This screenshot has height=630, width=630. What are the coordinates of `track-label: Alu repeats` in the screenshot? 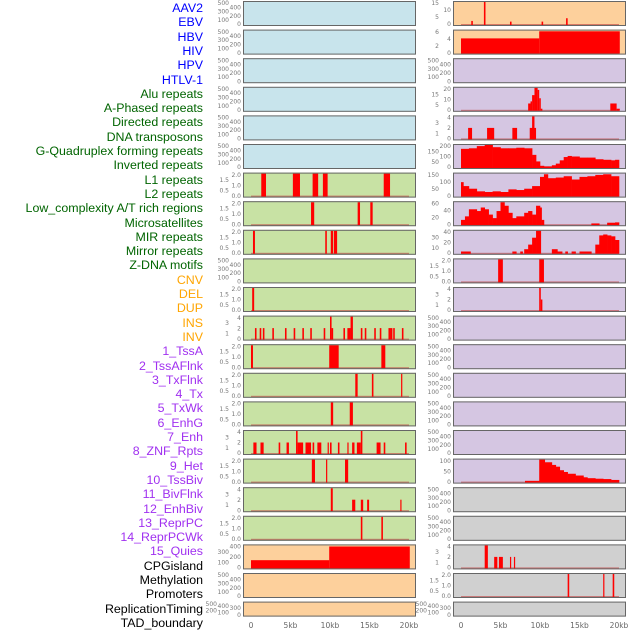 It's located at (171, 93).